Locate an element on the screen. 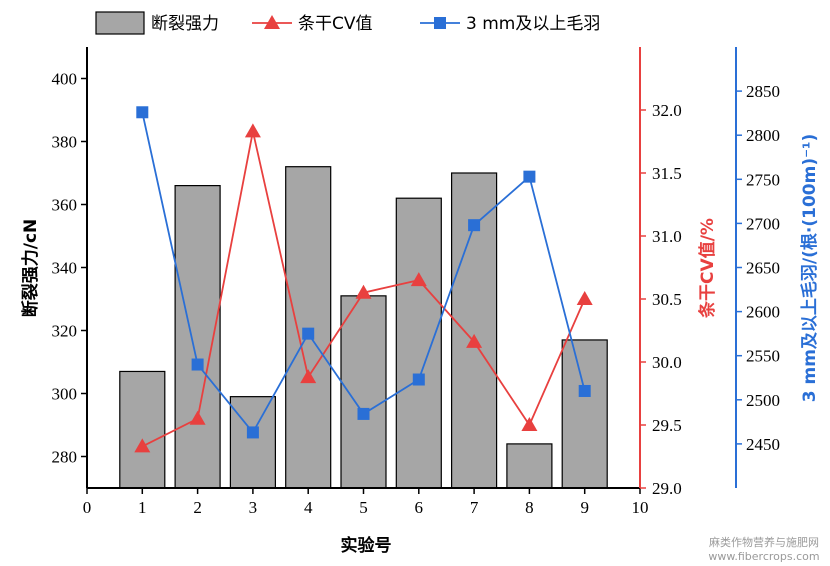  right2-tick-label-2600: 2600 is located at coordinates (763, 312).